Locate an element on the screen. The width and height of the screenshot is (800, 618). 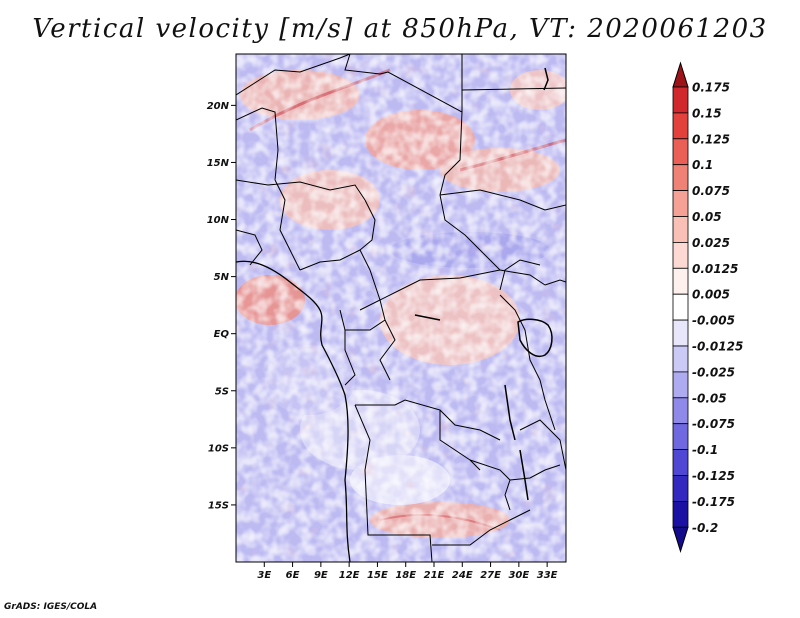
lat-tick-label: 10N is located at coordinates (218, 220).